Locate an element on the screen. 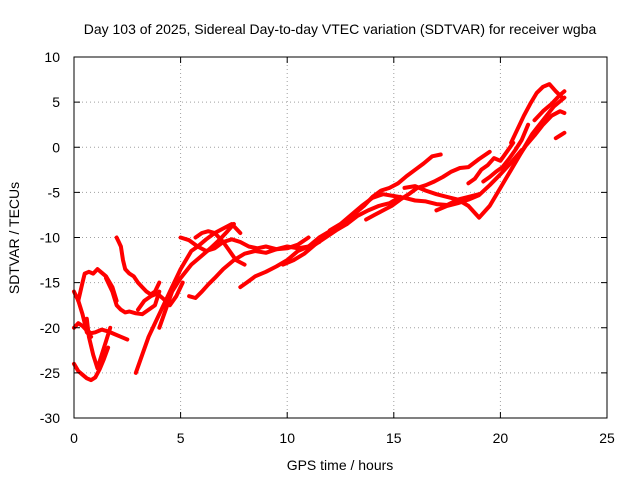 The width and height of the screenshot is (640, 480). y-tick-label: -20 is located at coordinates (50, 328).